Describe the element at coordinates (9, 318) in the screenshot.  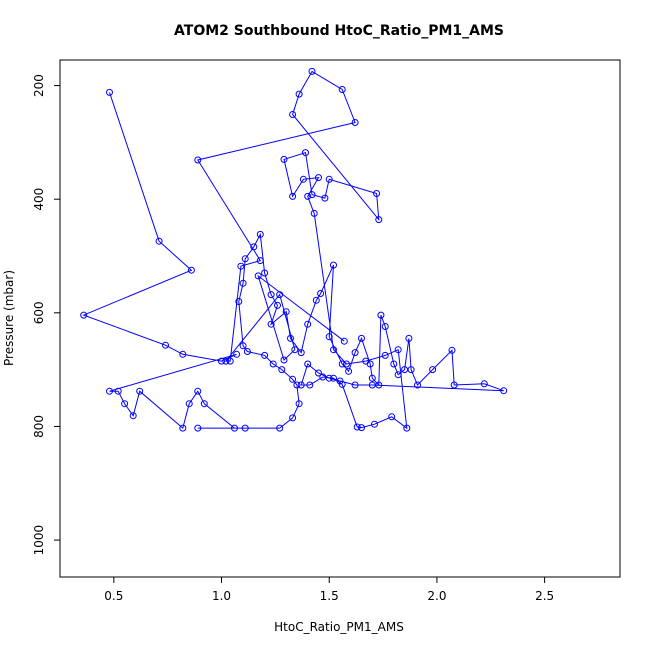
I see `y-axis-label: Pressure (mbar)` at that location.